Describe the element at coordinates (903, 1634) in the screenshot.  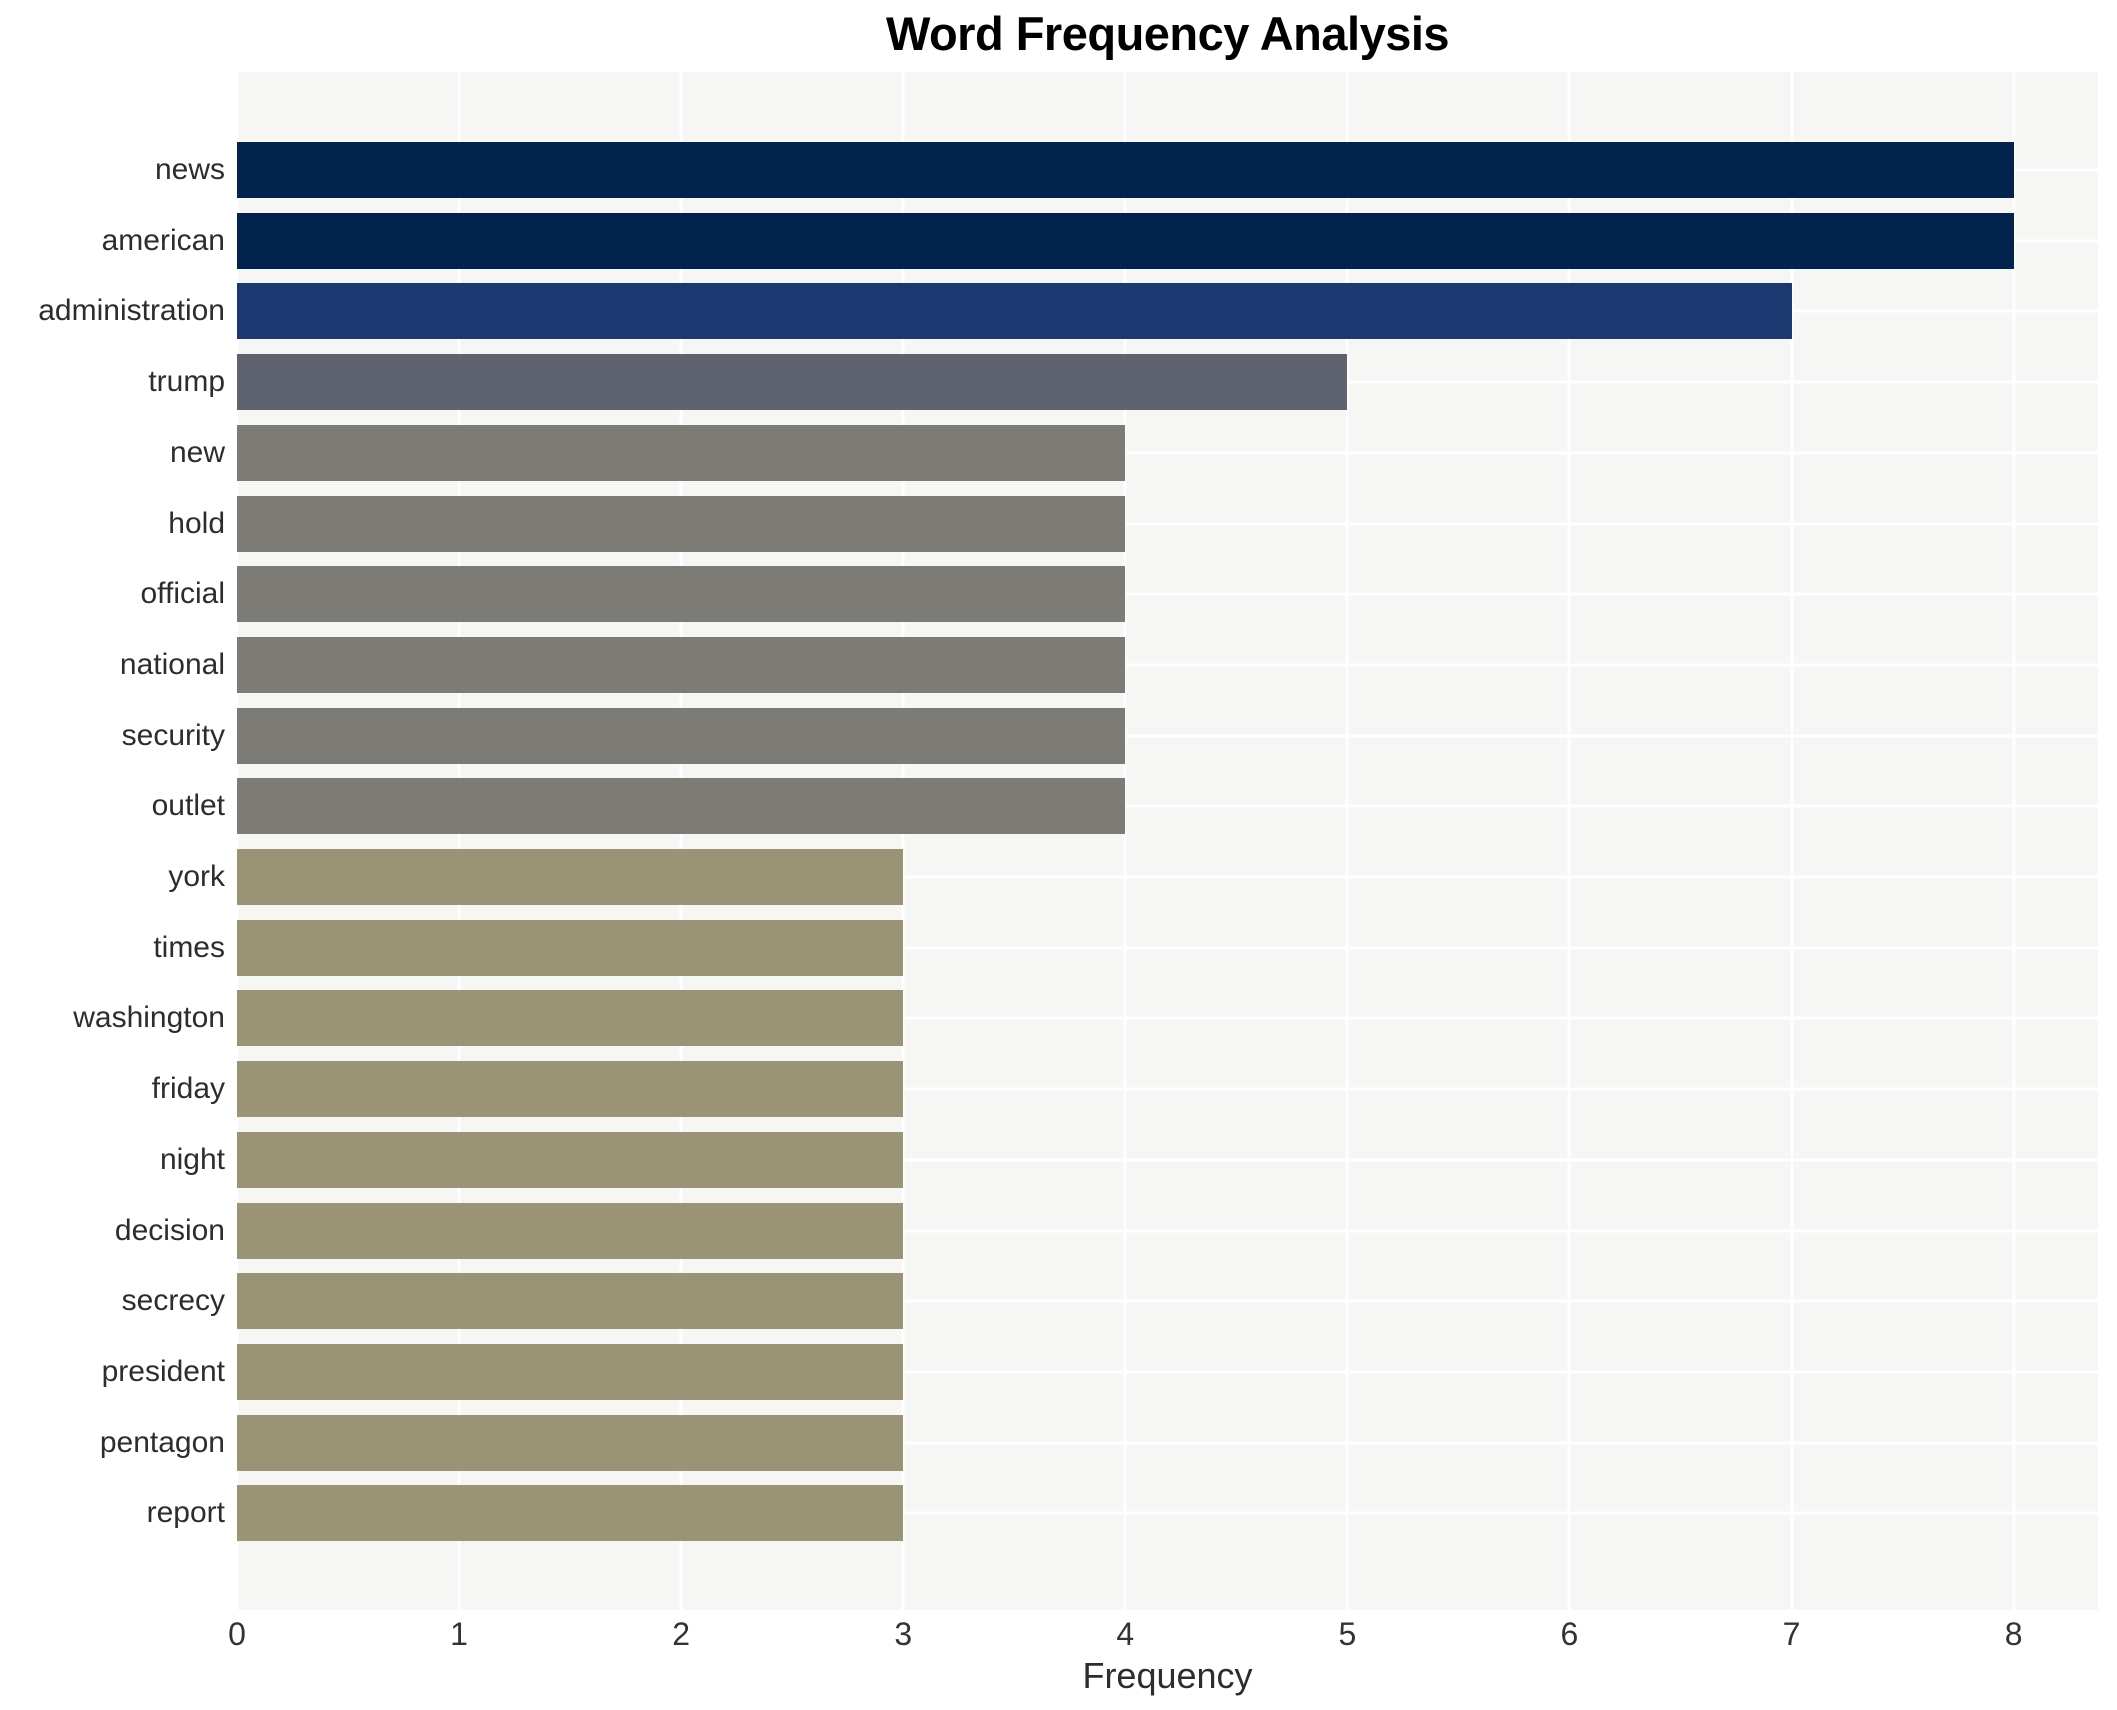
I see `x-tick-label: 3` at that location.